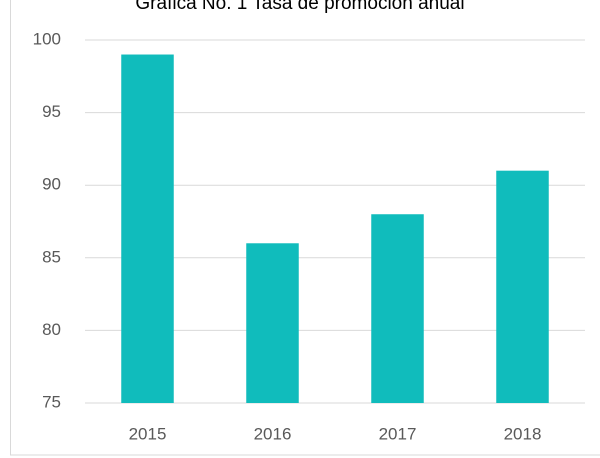 This screenshot has width=600, height=458. What do you see at coordinates (523, 433) in the screenshot?
I see `x-tick-label: 2018` at bounding box center [523, 433].